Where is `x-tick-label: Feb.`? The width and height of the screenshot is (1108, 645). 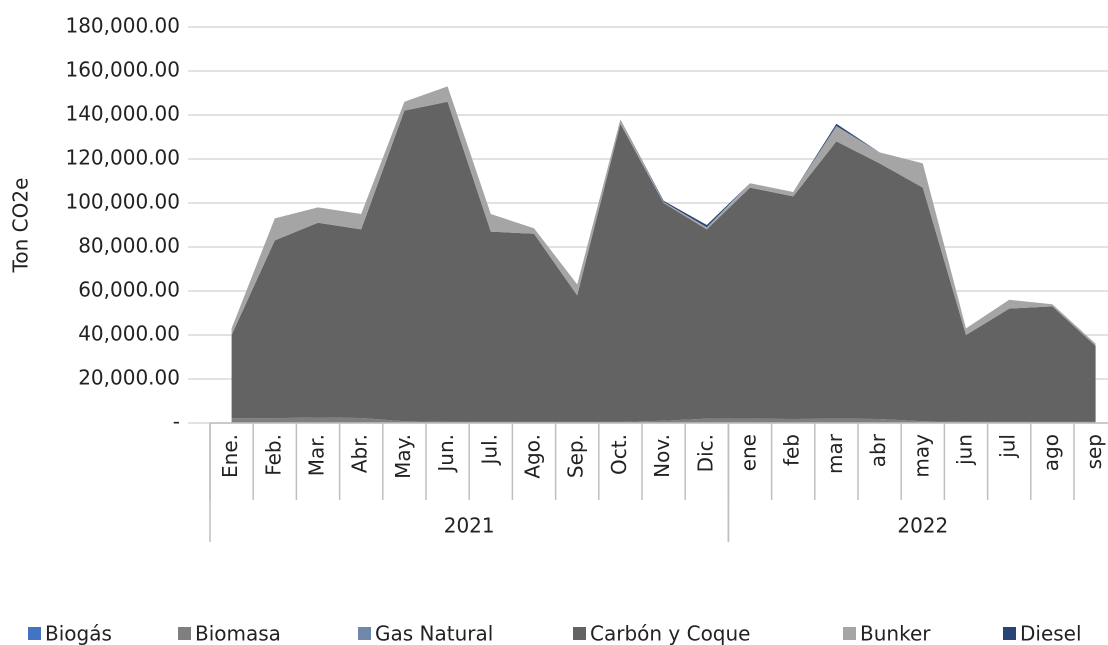 x-tick-label: Feb. is located at coordinates (273, 455).